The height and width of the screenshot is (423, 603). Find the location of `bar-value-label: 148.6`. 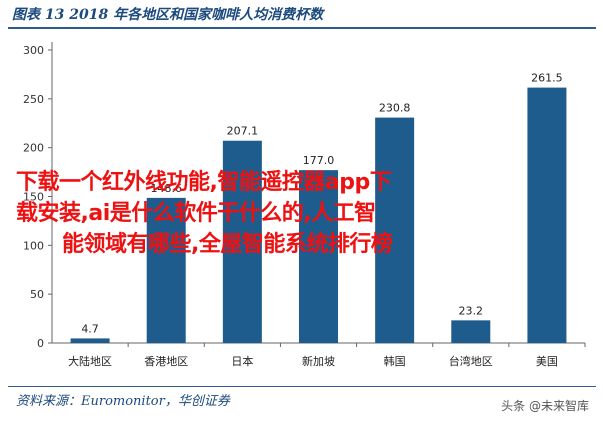

bar-value-label: 148.6 is located at coordinates (166, 188).